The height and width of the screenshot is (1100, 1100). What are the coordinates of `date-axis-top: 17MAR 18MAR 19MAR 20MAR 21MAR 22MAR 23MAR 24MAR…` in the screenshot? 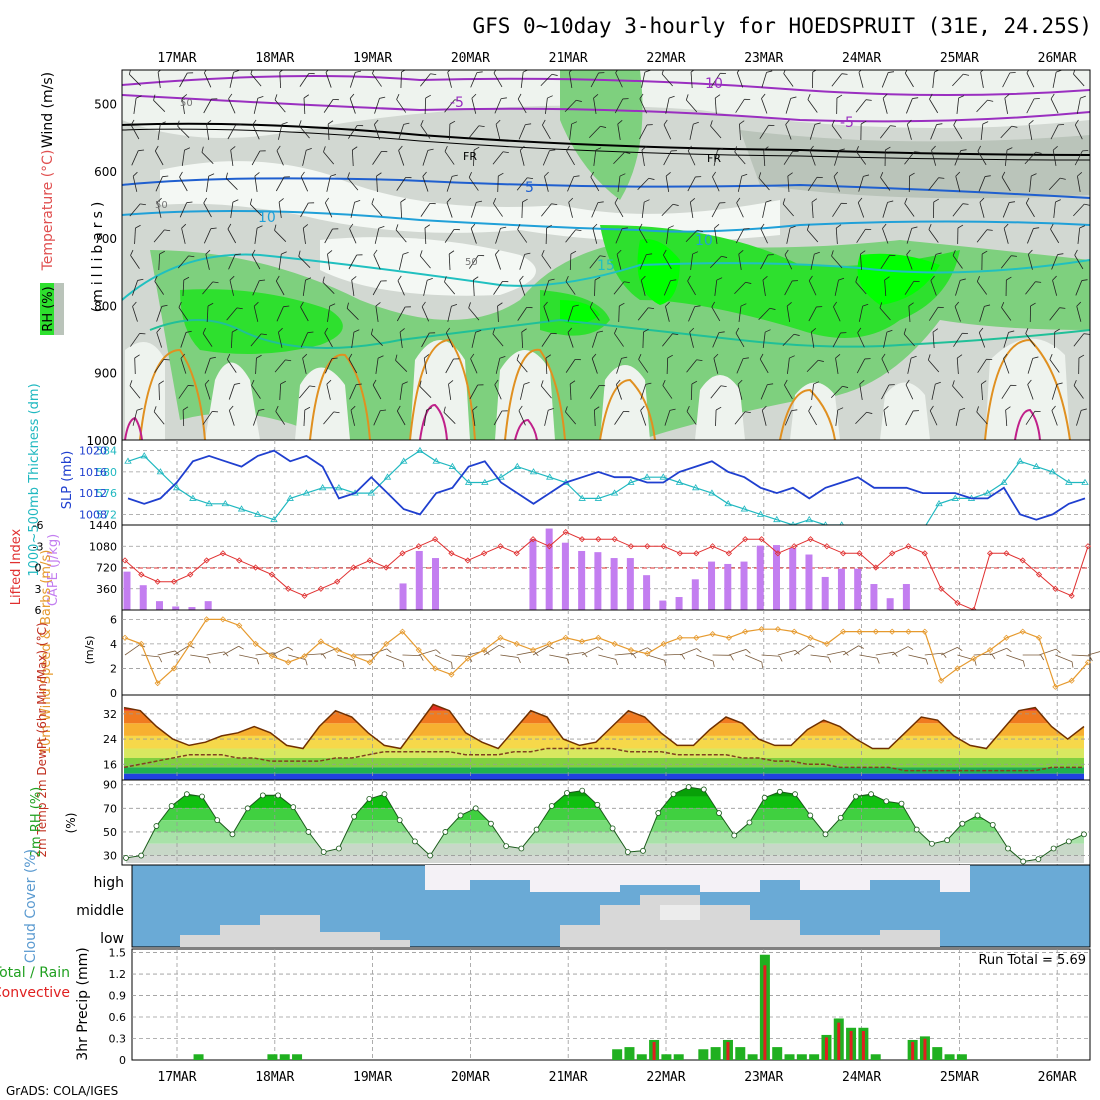 It's located at (617, 58).